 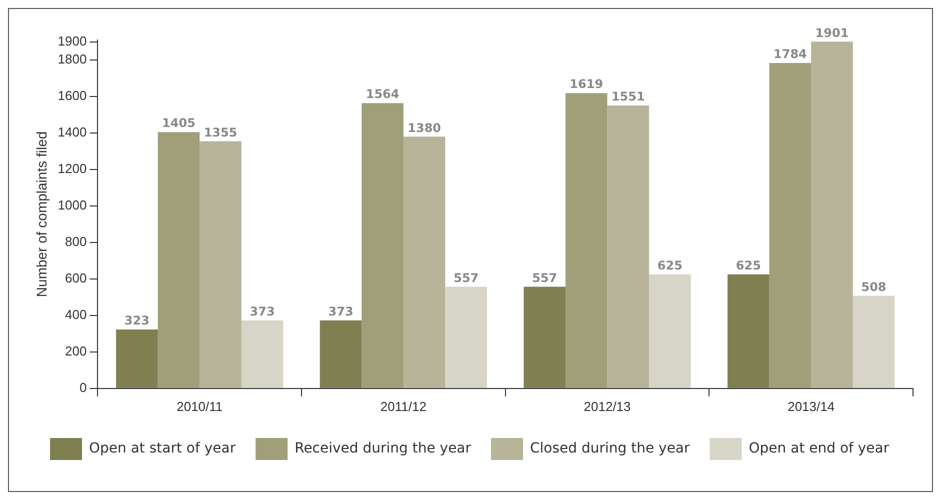 What do you see at coordinates (403, 406) in the screenshot?
I see `x-tick-label: 2011/12` at bounding box center [403, 406].